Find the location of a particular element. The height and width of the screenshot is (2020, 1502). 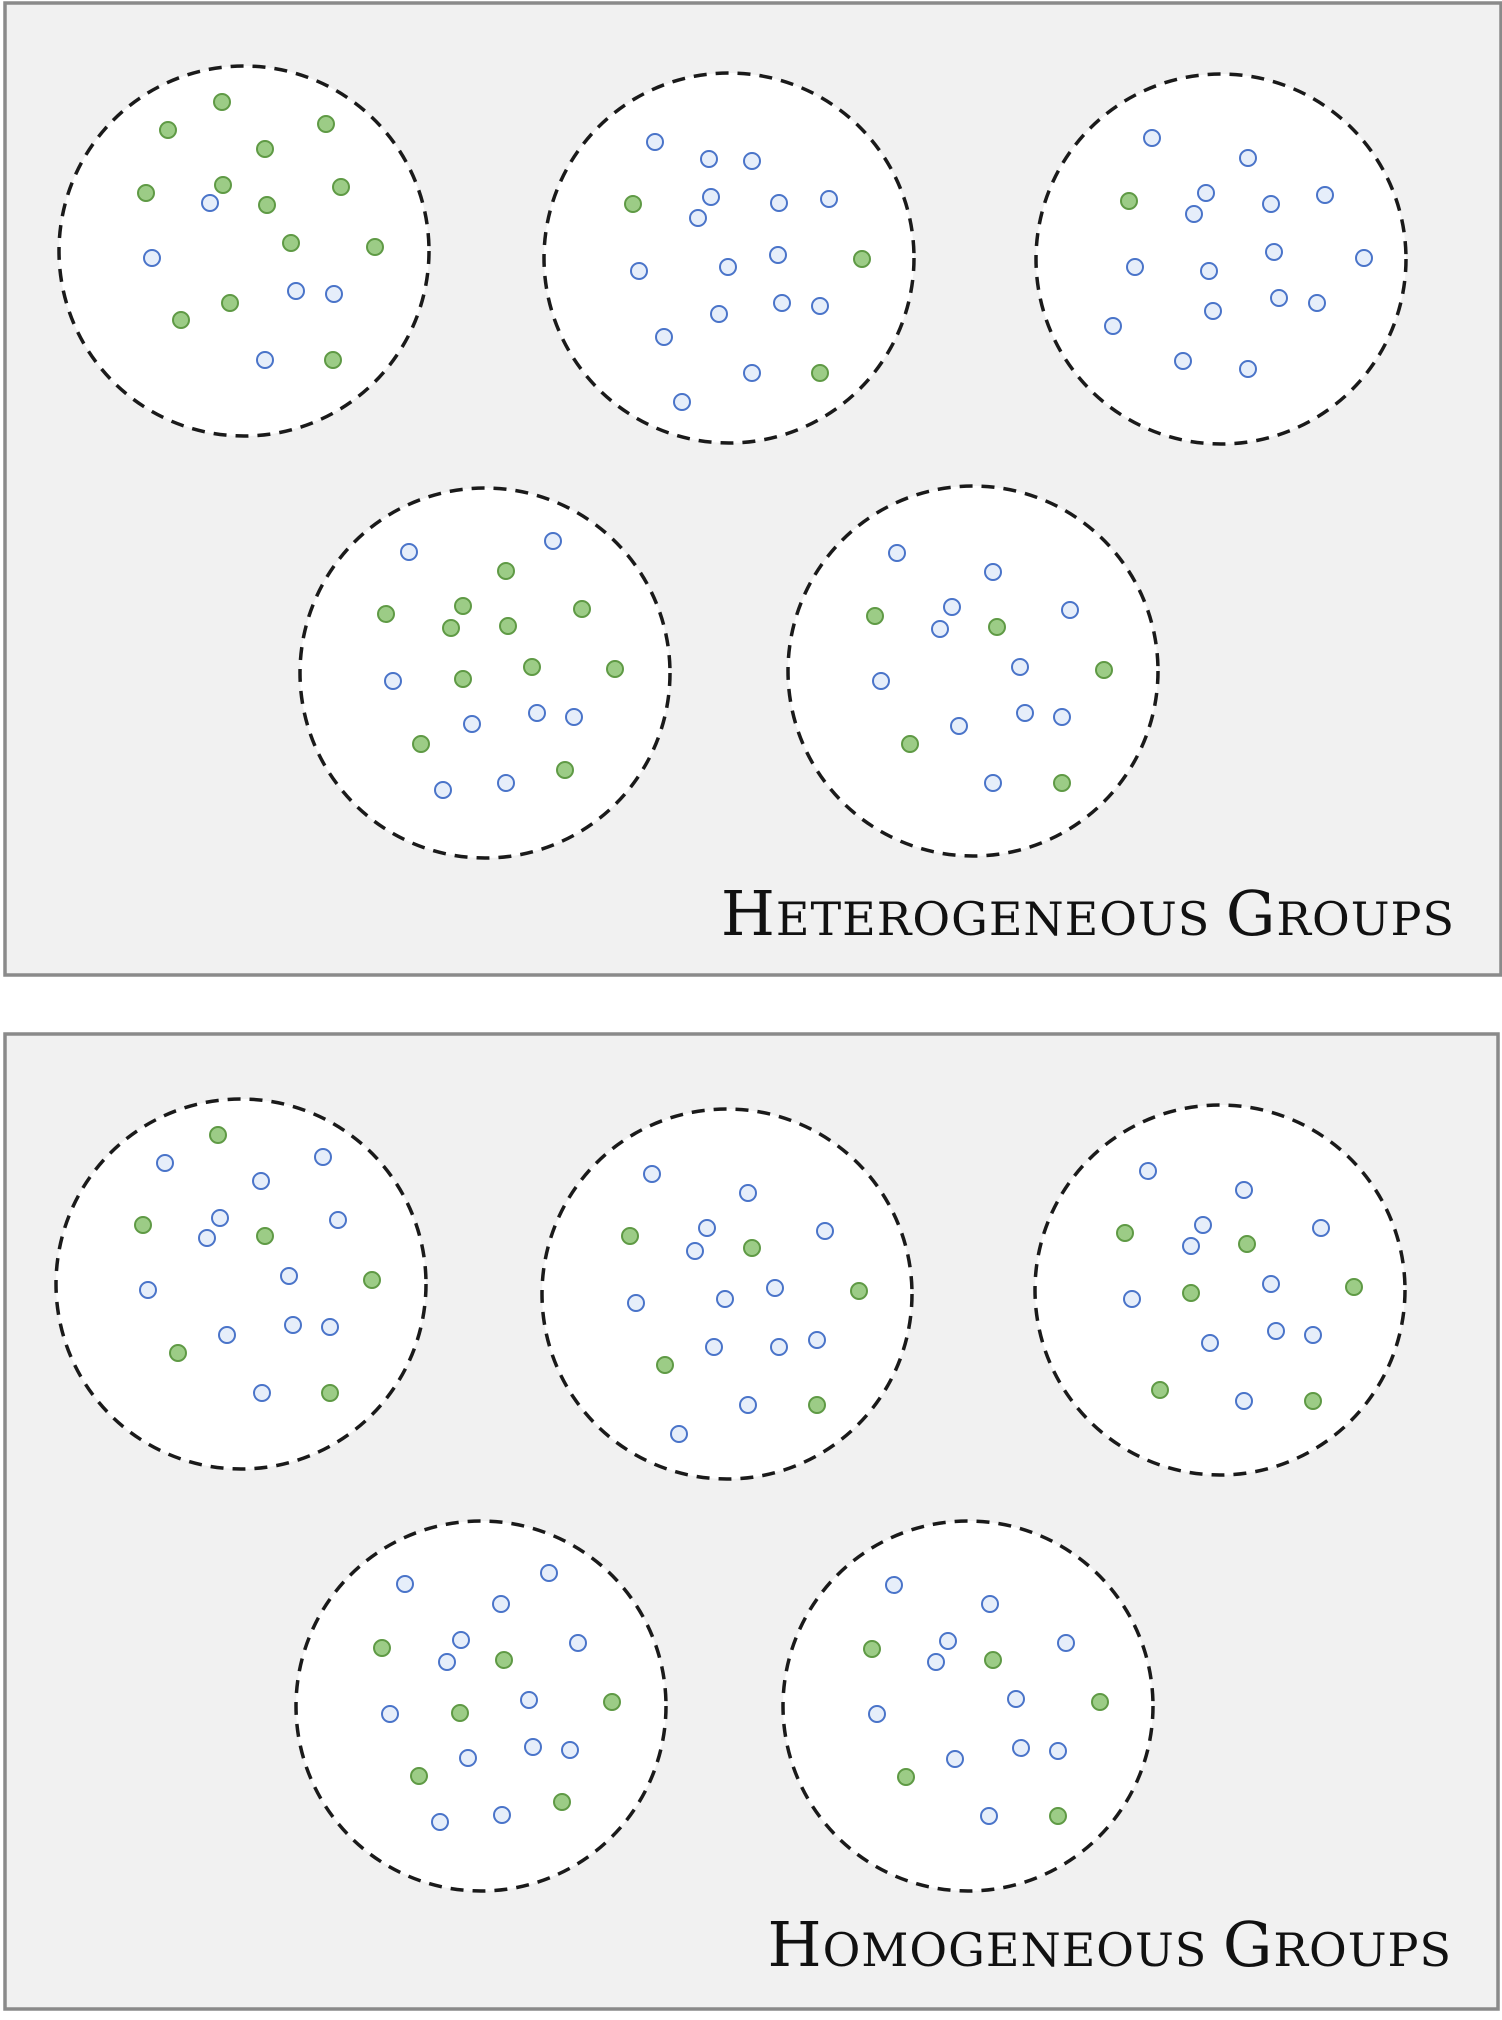

panel-homogeneous-title: HOMOGENEOUS GROUPS is located at coordinates (1110, 1944).